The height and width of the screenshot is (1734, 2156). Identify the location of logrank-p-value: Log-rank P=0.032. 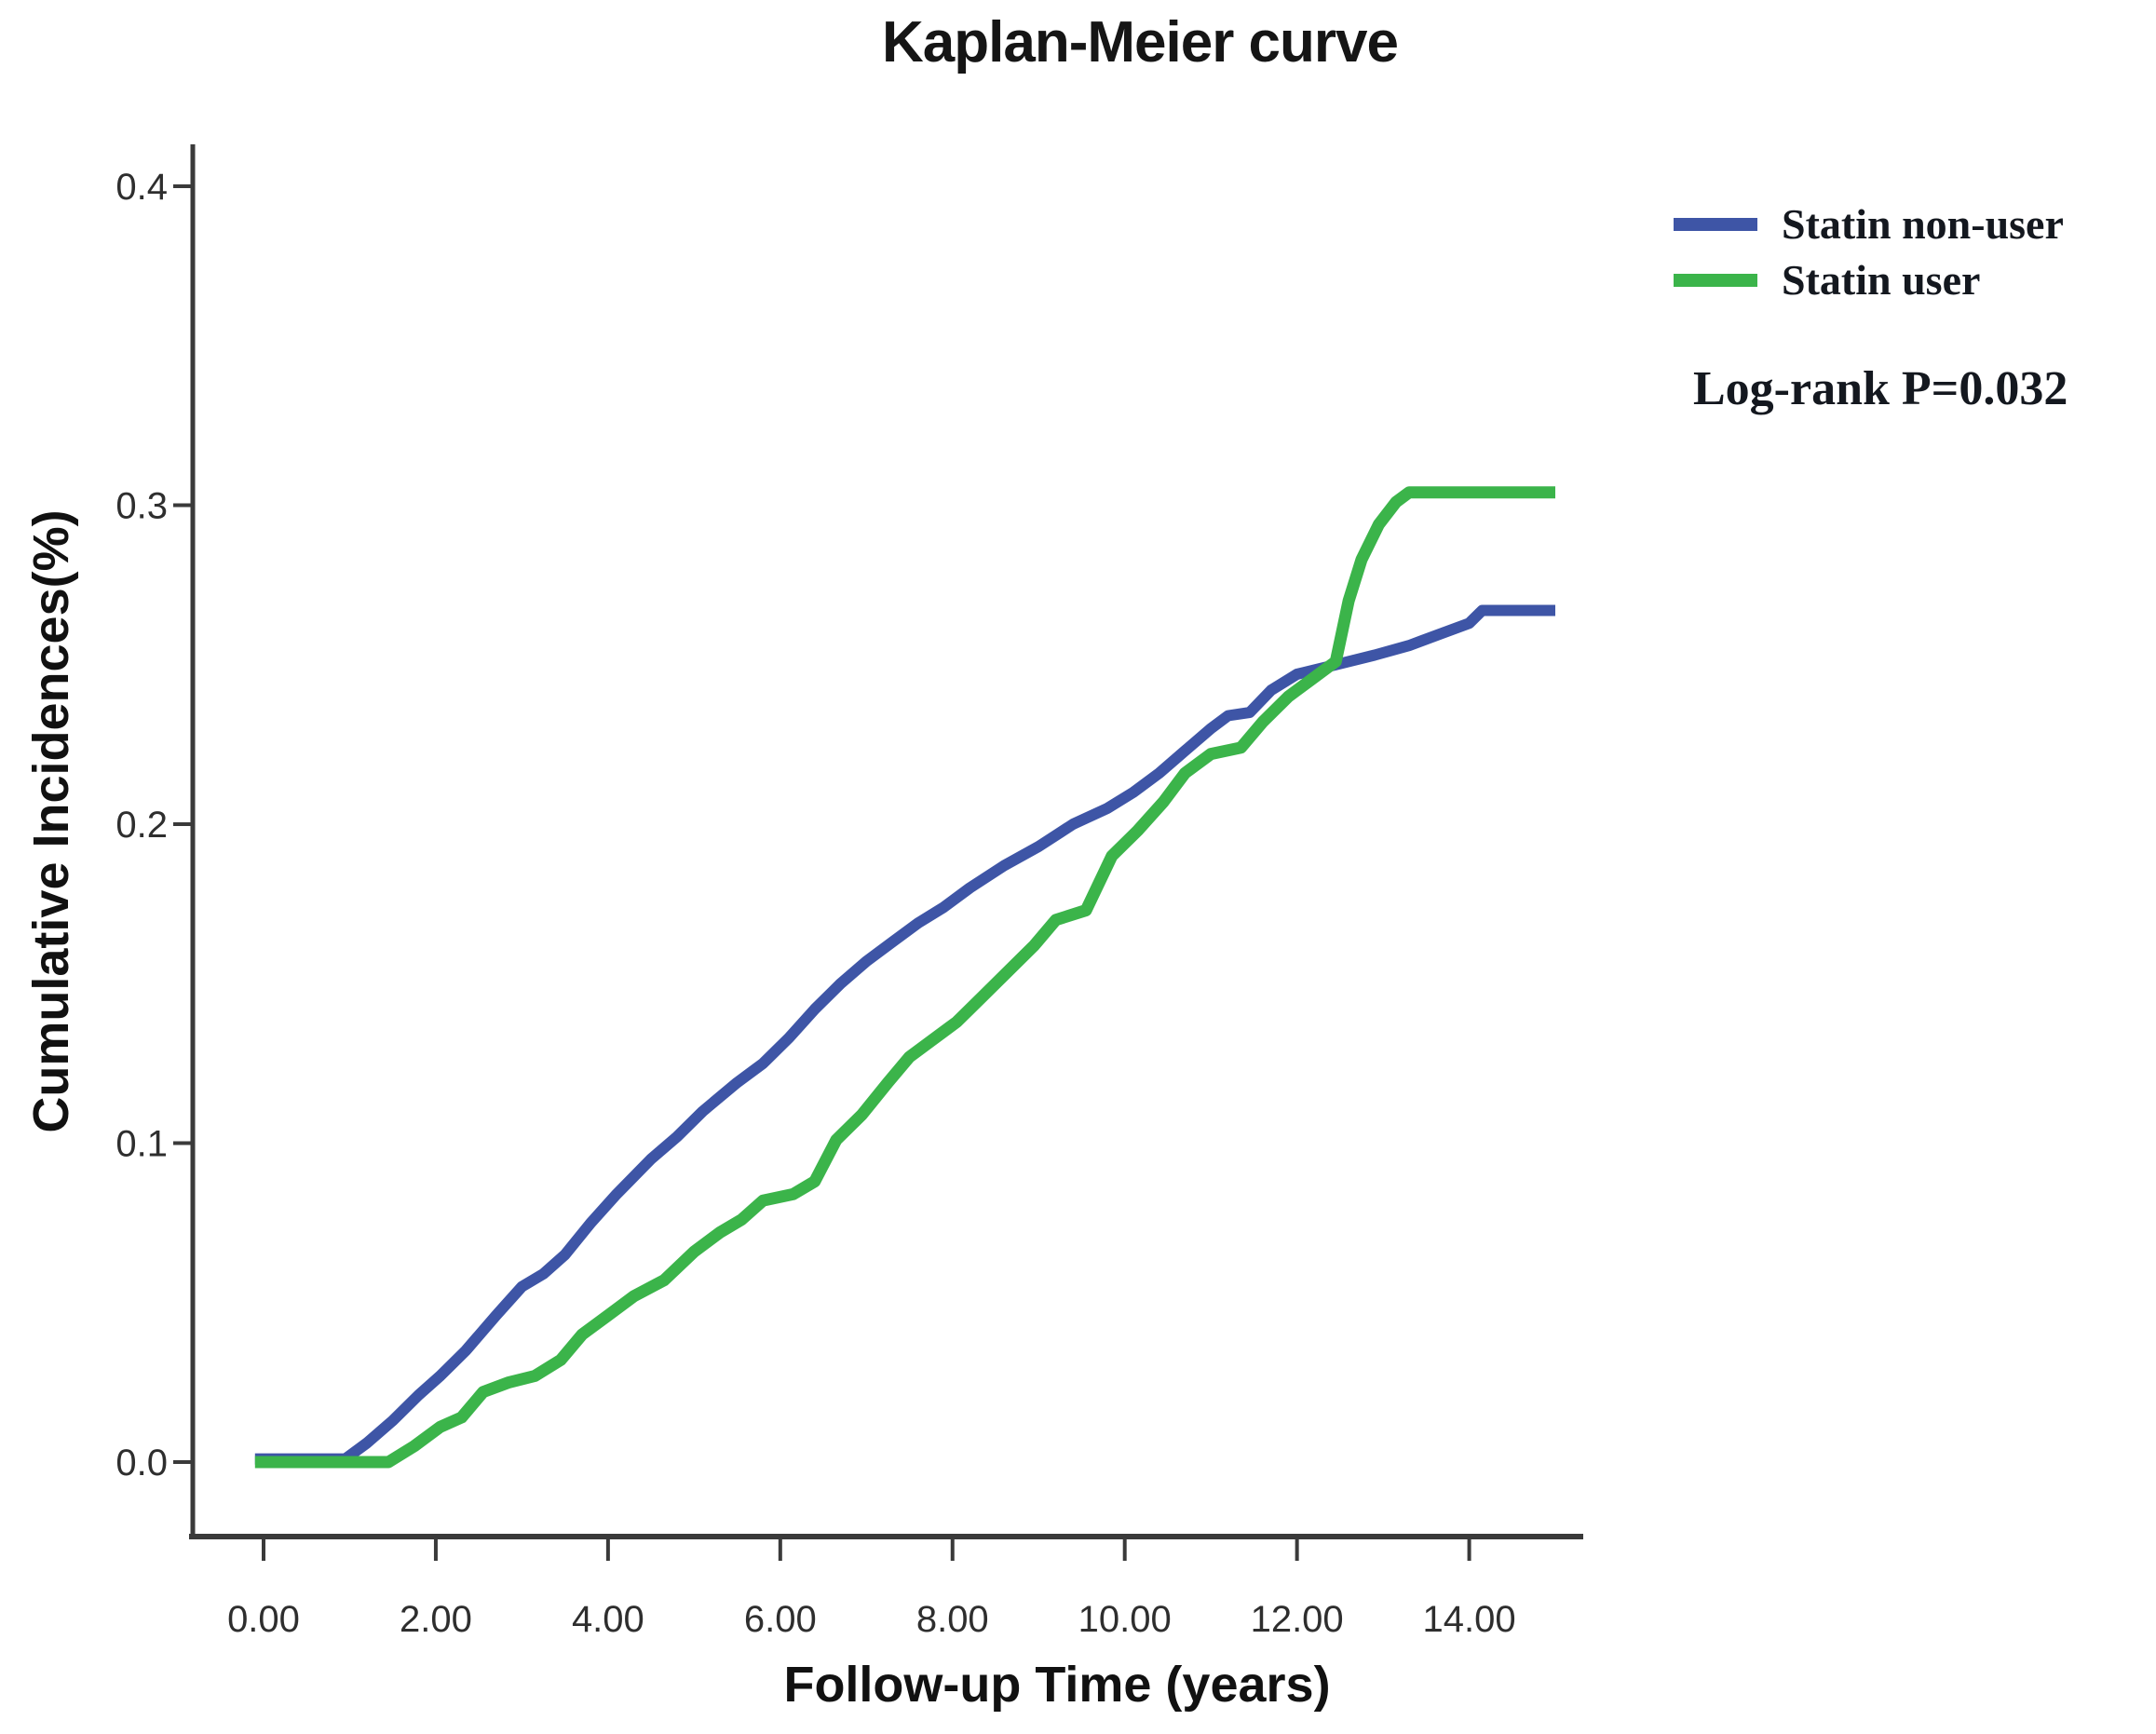
(1880, 388).